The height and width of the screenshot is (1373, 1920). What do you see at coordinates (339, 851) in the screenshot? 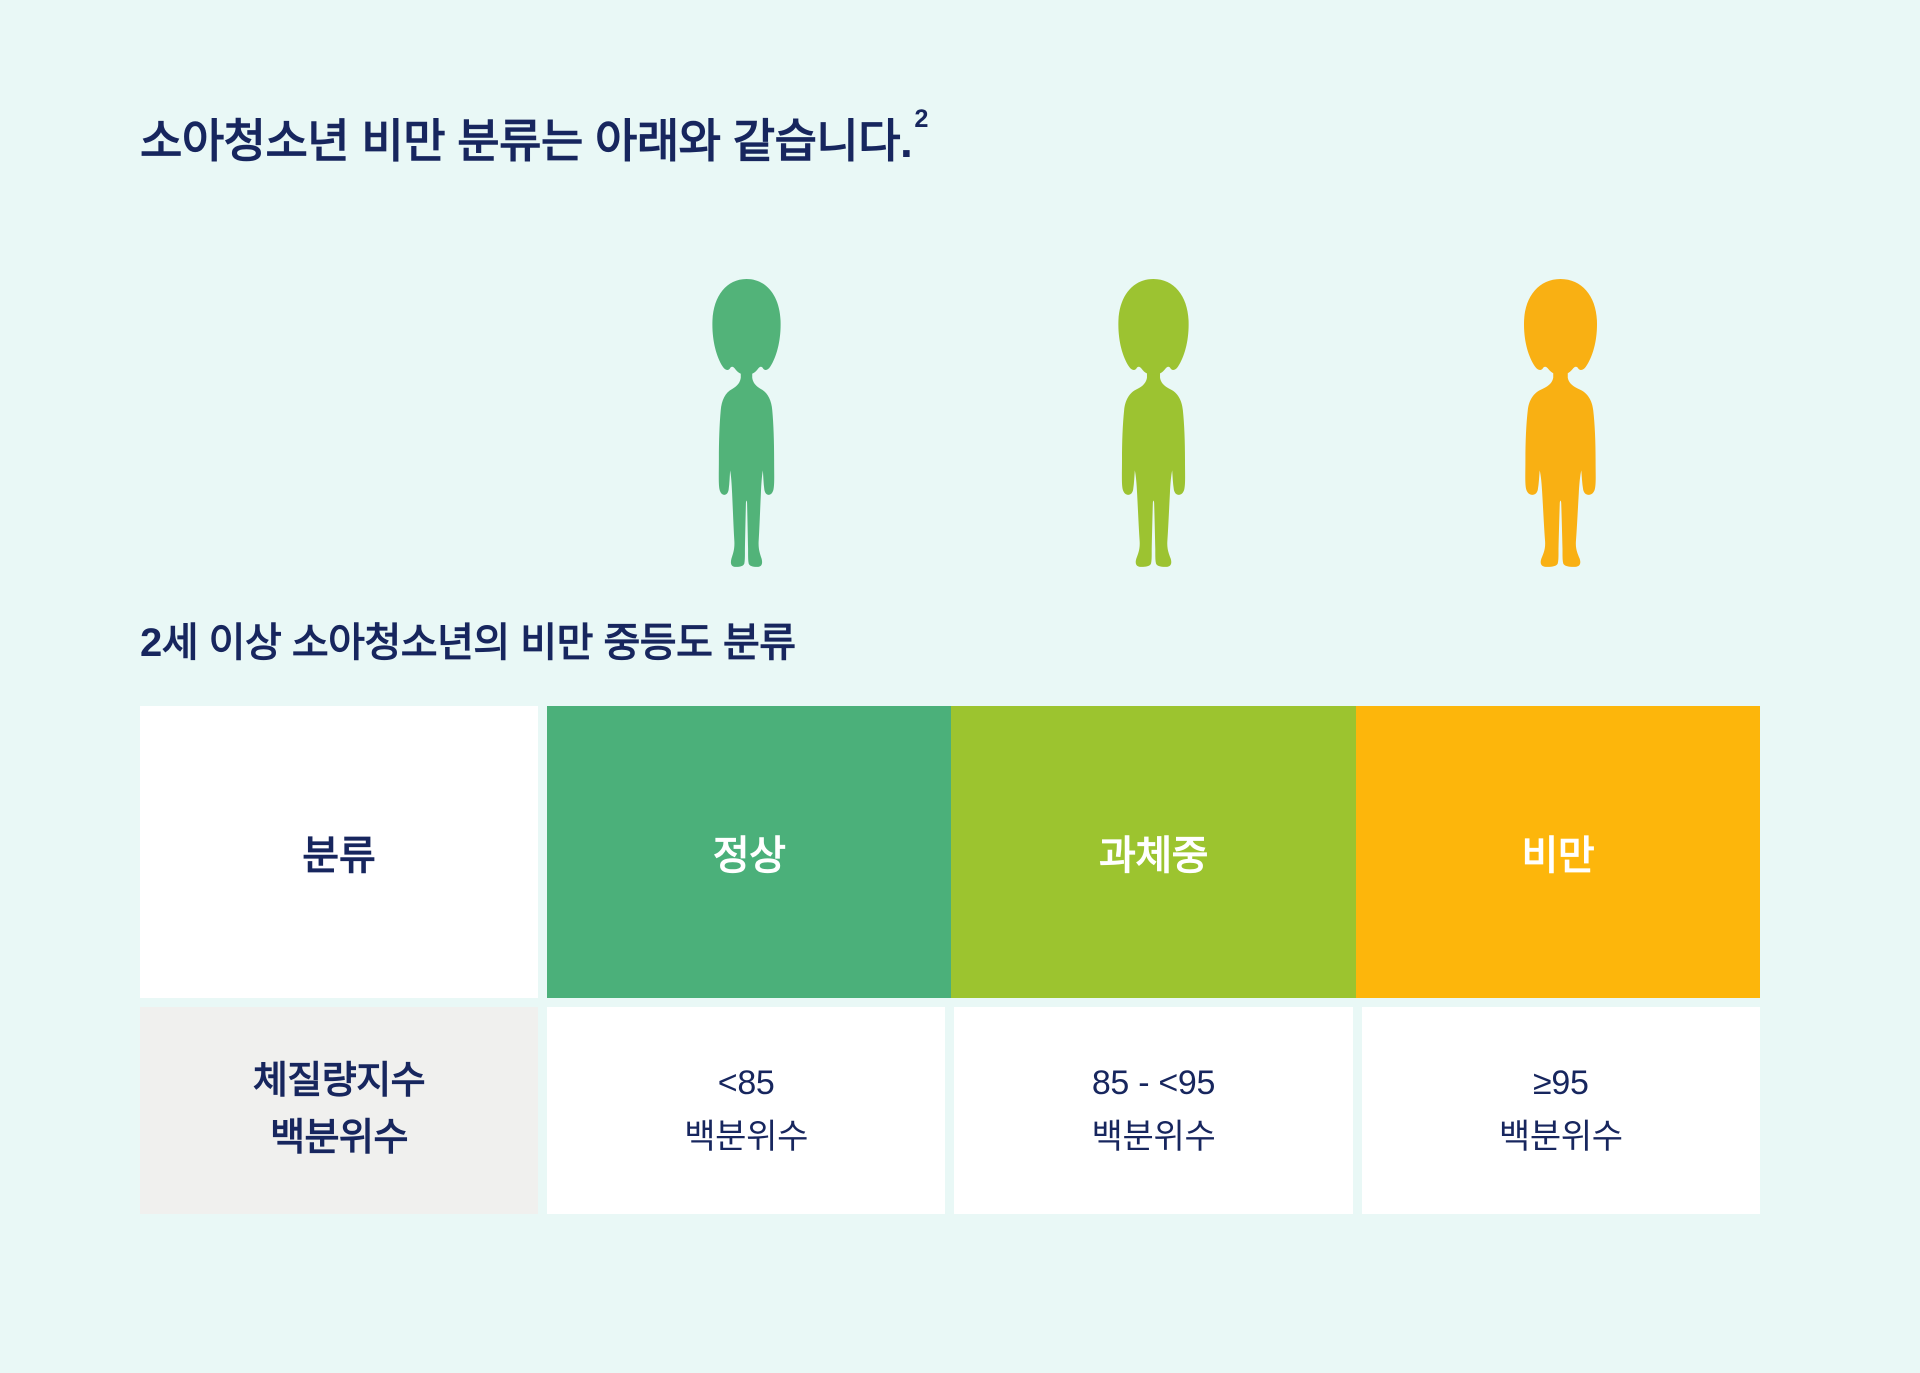
I see `corner-cell: 분류` at bounding box center [339, 851].